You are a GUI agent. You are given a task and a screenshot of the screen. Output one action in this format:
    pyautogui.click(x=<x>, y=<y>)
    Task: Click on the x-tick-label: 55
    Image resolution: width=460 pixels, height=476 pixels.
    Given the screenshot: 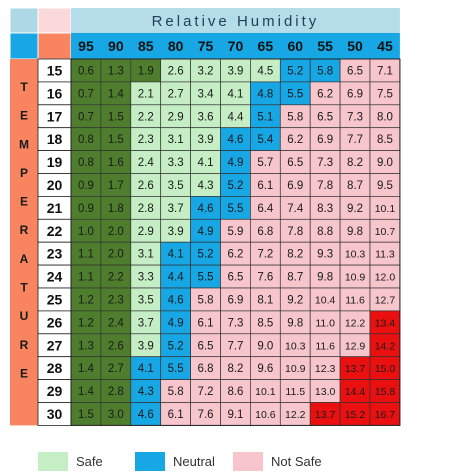 What is the action you would take?
    pyautogui.click(x=325, y=46)
    